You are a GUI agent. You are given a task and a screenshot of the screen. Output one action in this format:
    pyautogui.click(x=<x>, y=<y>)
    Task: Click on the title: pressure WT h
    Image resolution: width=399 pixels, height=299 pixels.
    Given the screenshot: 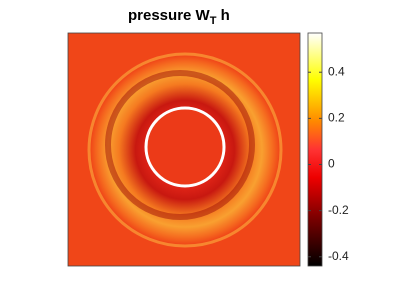 What is the action you would take?
    pyautogui.click(x=179, y=17)
    